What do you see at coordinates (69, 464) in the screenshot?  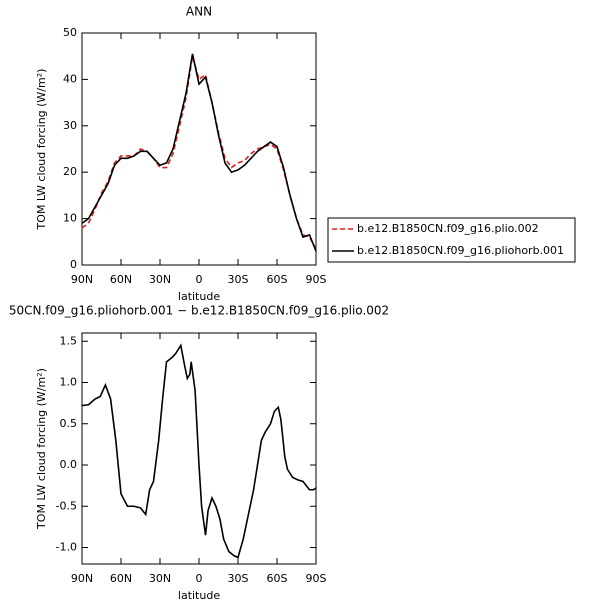 I see `y-tick-label: 0.0` at bounding box center [69, 464].